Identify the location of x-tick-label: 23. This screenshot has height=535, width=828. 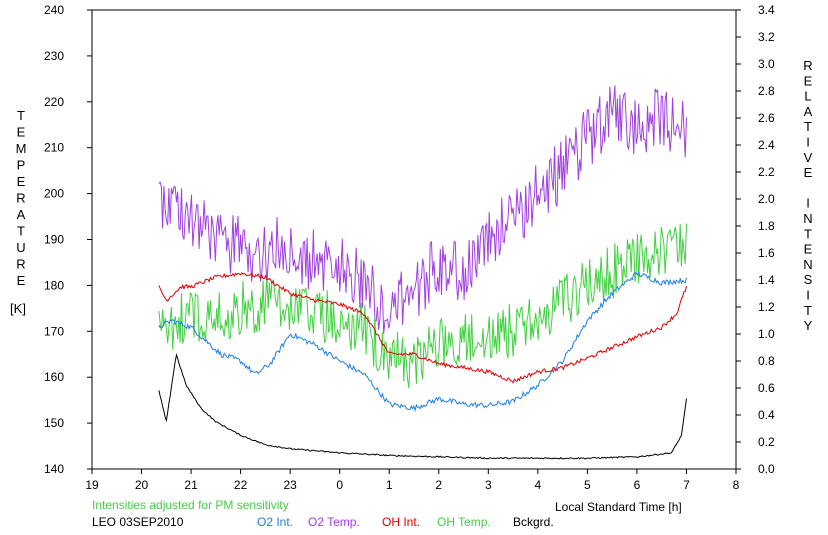
(290, 485).